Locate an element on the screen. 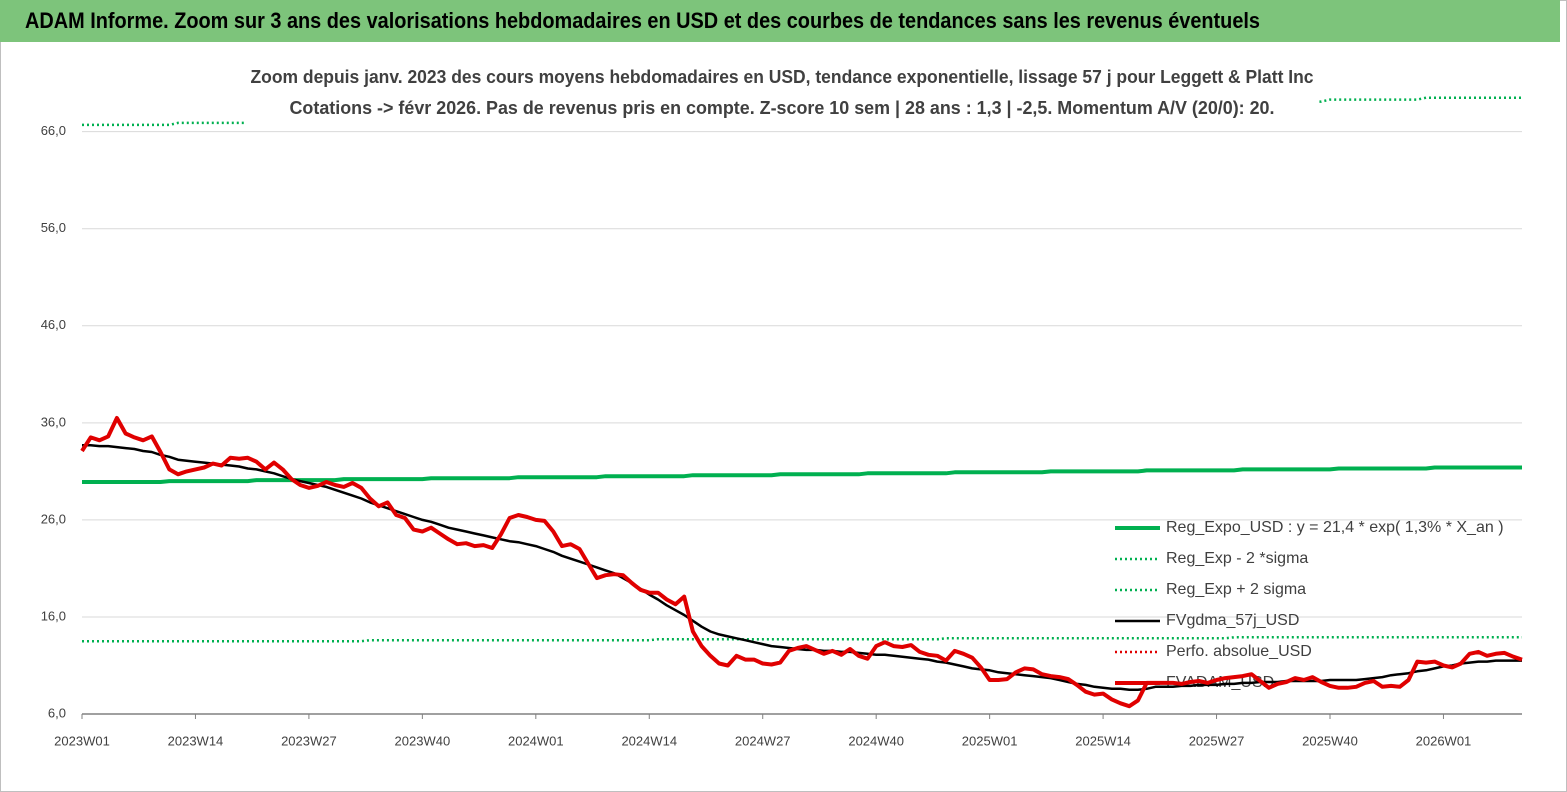 The width and height of the screenshot is (1567, 792). legend-label: FVgdma_57j_USD is located at coordinates (1232, 620).